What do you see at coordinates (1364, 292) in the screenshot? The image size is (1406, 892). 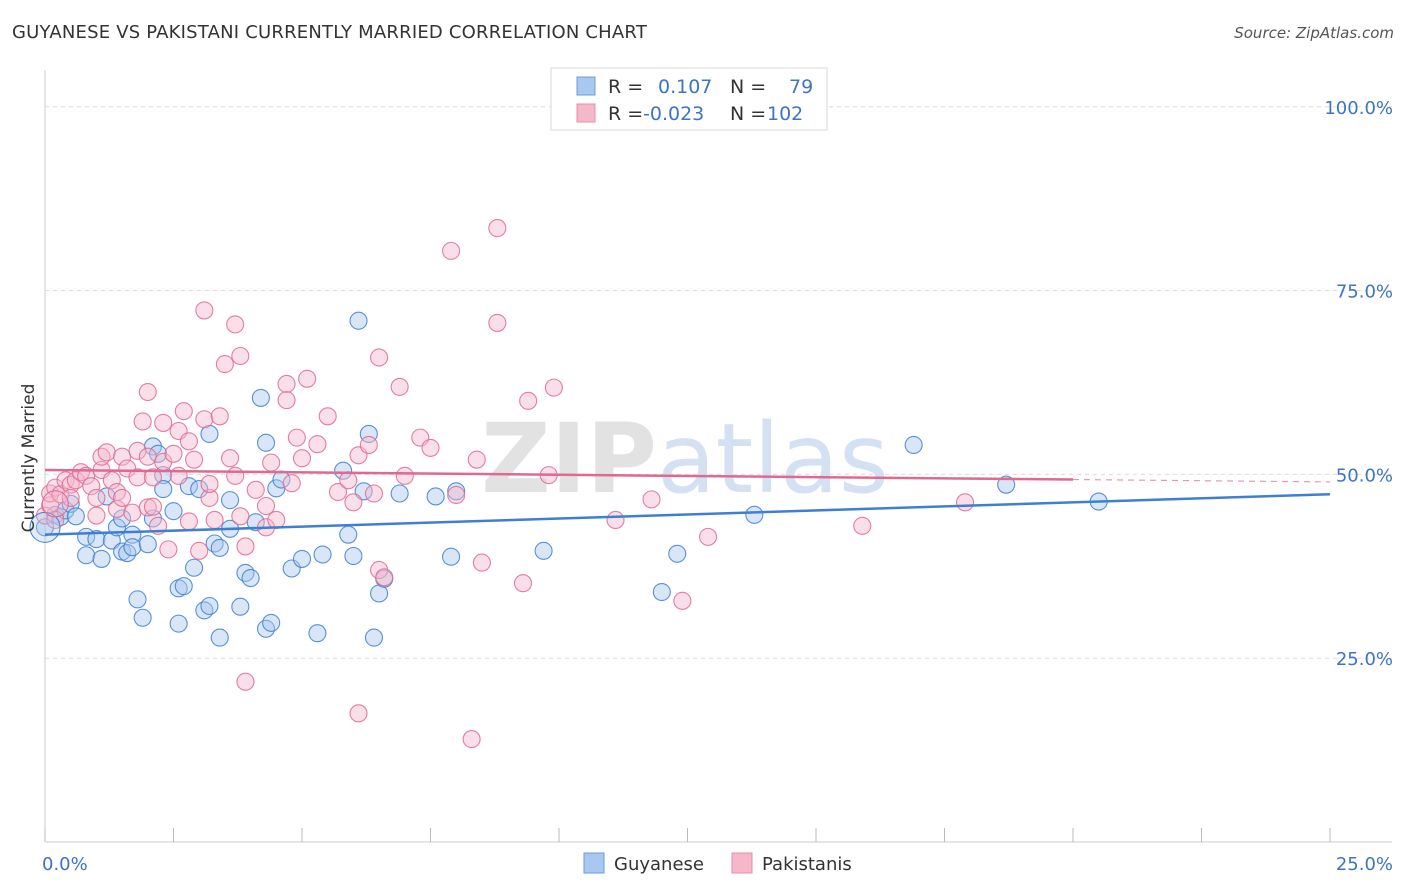 I see `y-tick-label: 75.0%` at bounding box center [1364, 292].